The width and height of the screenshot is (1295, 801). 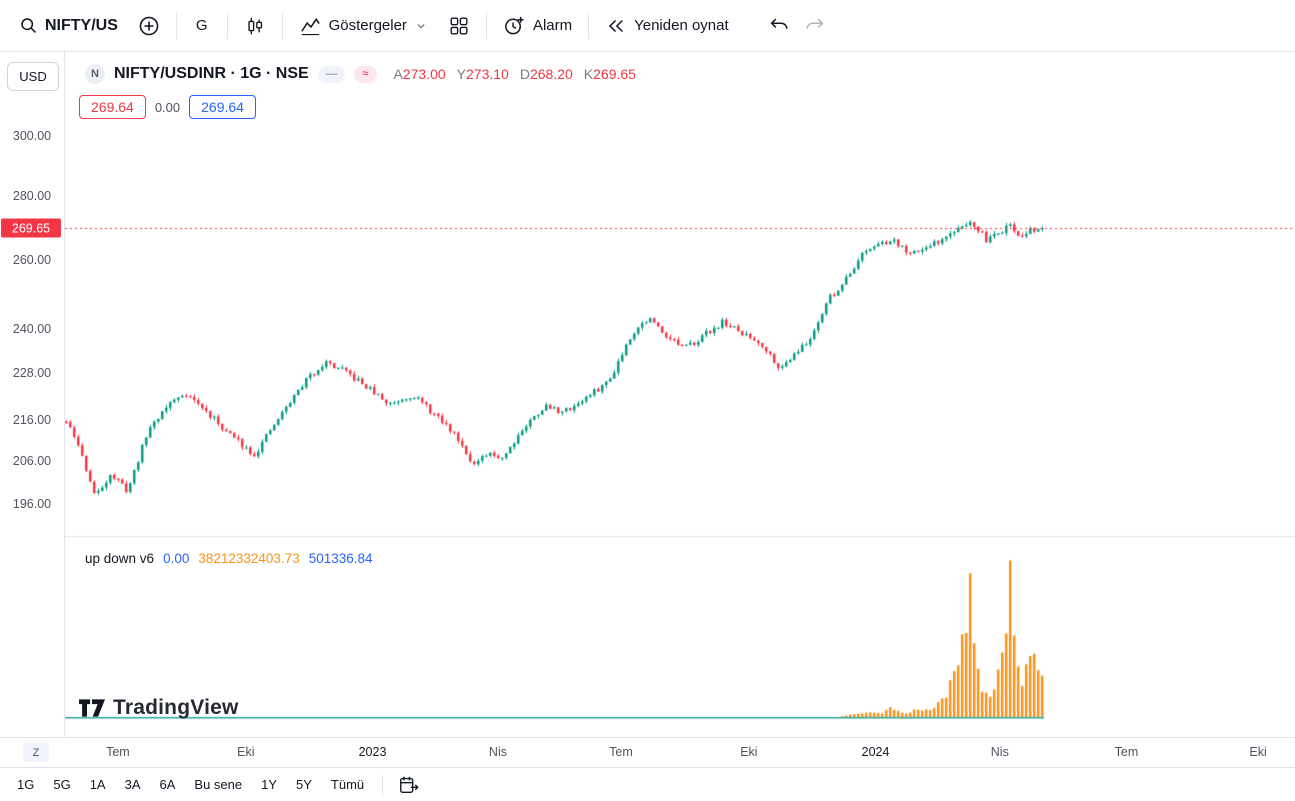 I want to click on layout-templates-button, so click(x=459, y=26).